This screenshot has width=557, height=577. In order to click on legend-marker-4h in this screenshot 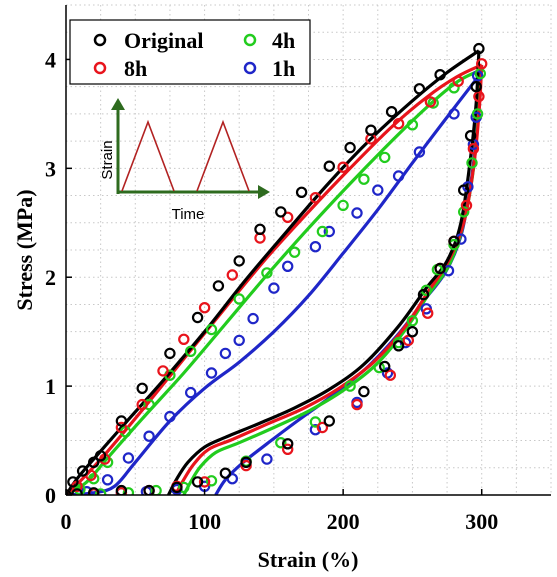, I will do `click(250, 40)`.